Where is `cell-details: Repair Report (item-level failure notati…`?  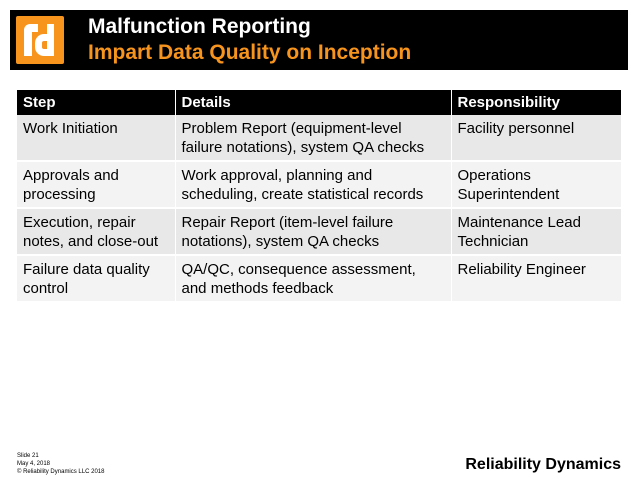
cell-details: Repair Report (item-level failure notati… is located at coordinates (312, 232).